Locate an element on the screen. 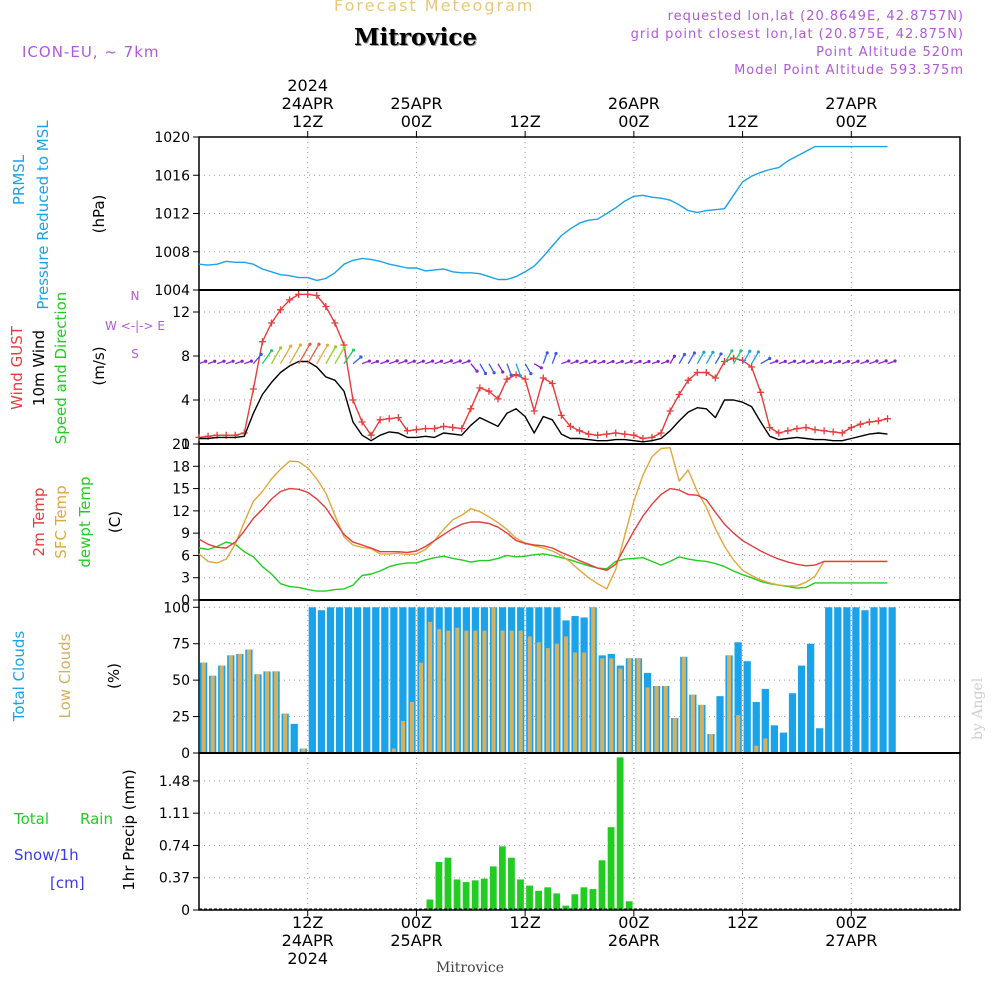  requested-coords: requested lon,lat (20.8649E, 42.8757N) is located at coordinates (815, 16).